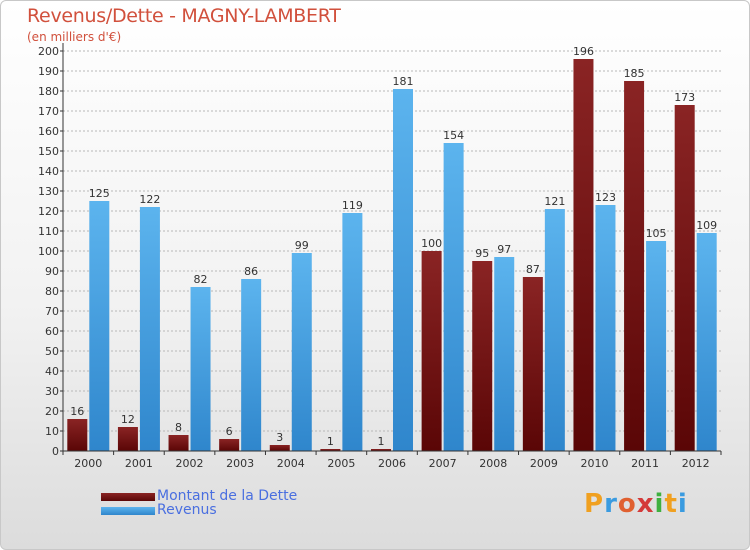  Describe the element at coordinates (634, 73) in the screenshot. I see `value-label: 185` at that location.